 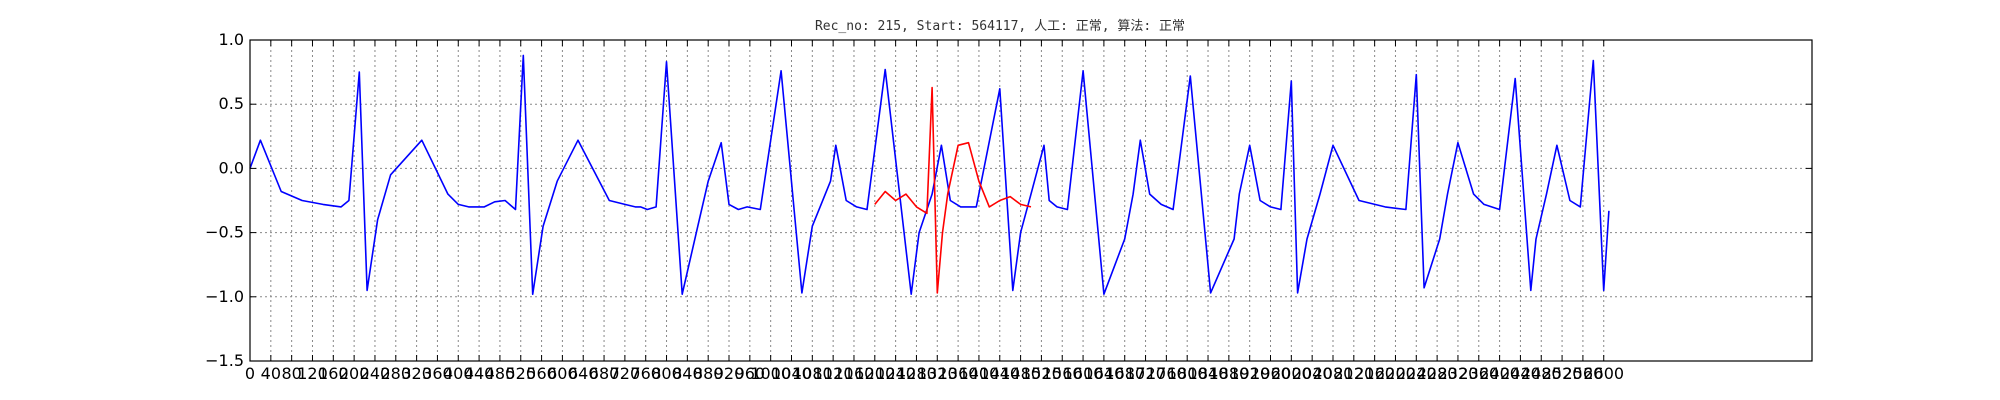 I want to click on x-tick-label: 1240, so click(x=895, y=373).